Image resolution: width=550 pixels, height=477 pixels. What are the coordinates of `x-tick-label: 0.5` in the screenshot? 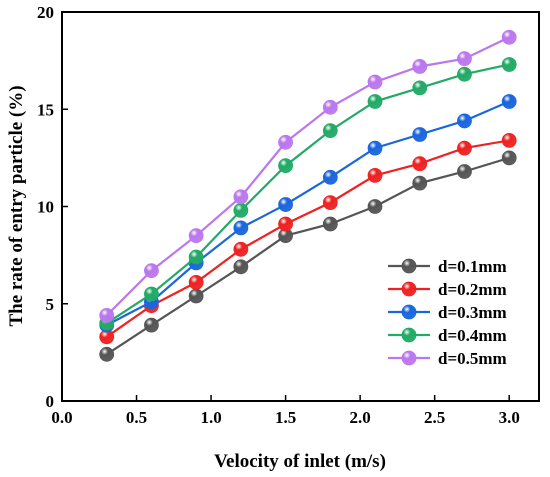 It's located at (136, 417).